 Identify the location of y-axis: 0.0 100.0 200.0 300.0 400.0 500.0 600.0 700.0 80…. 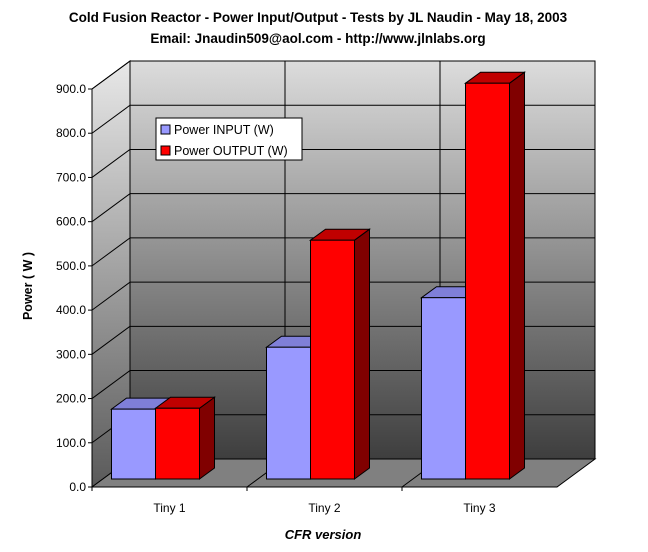
(74, 288).